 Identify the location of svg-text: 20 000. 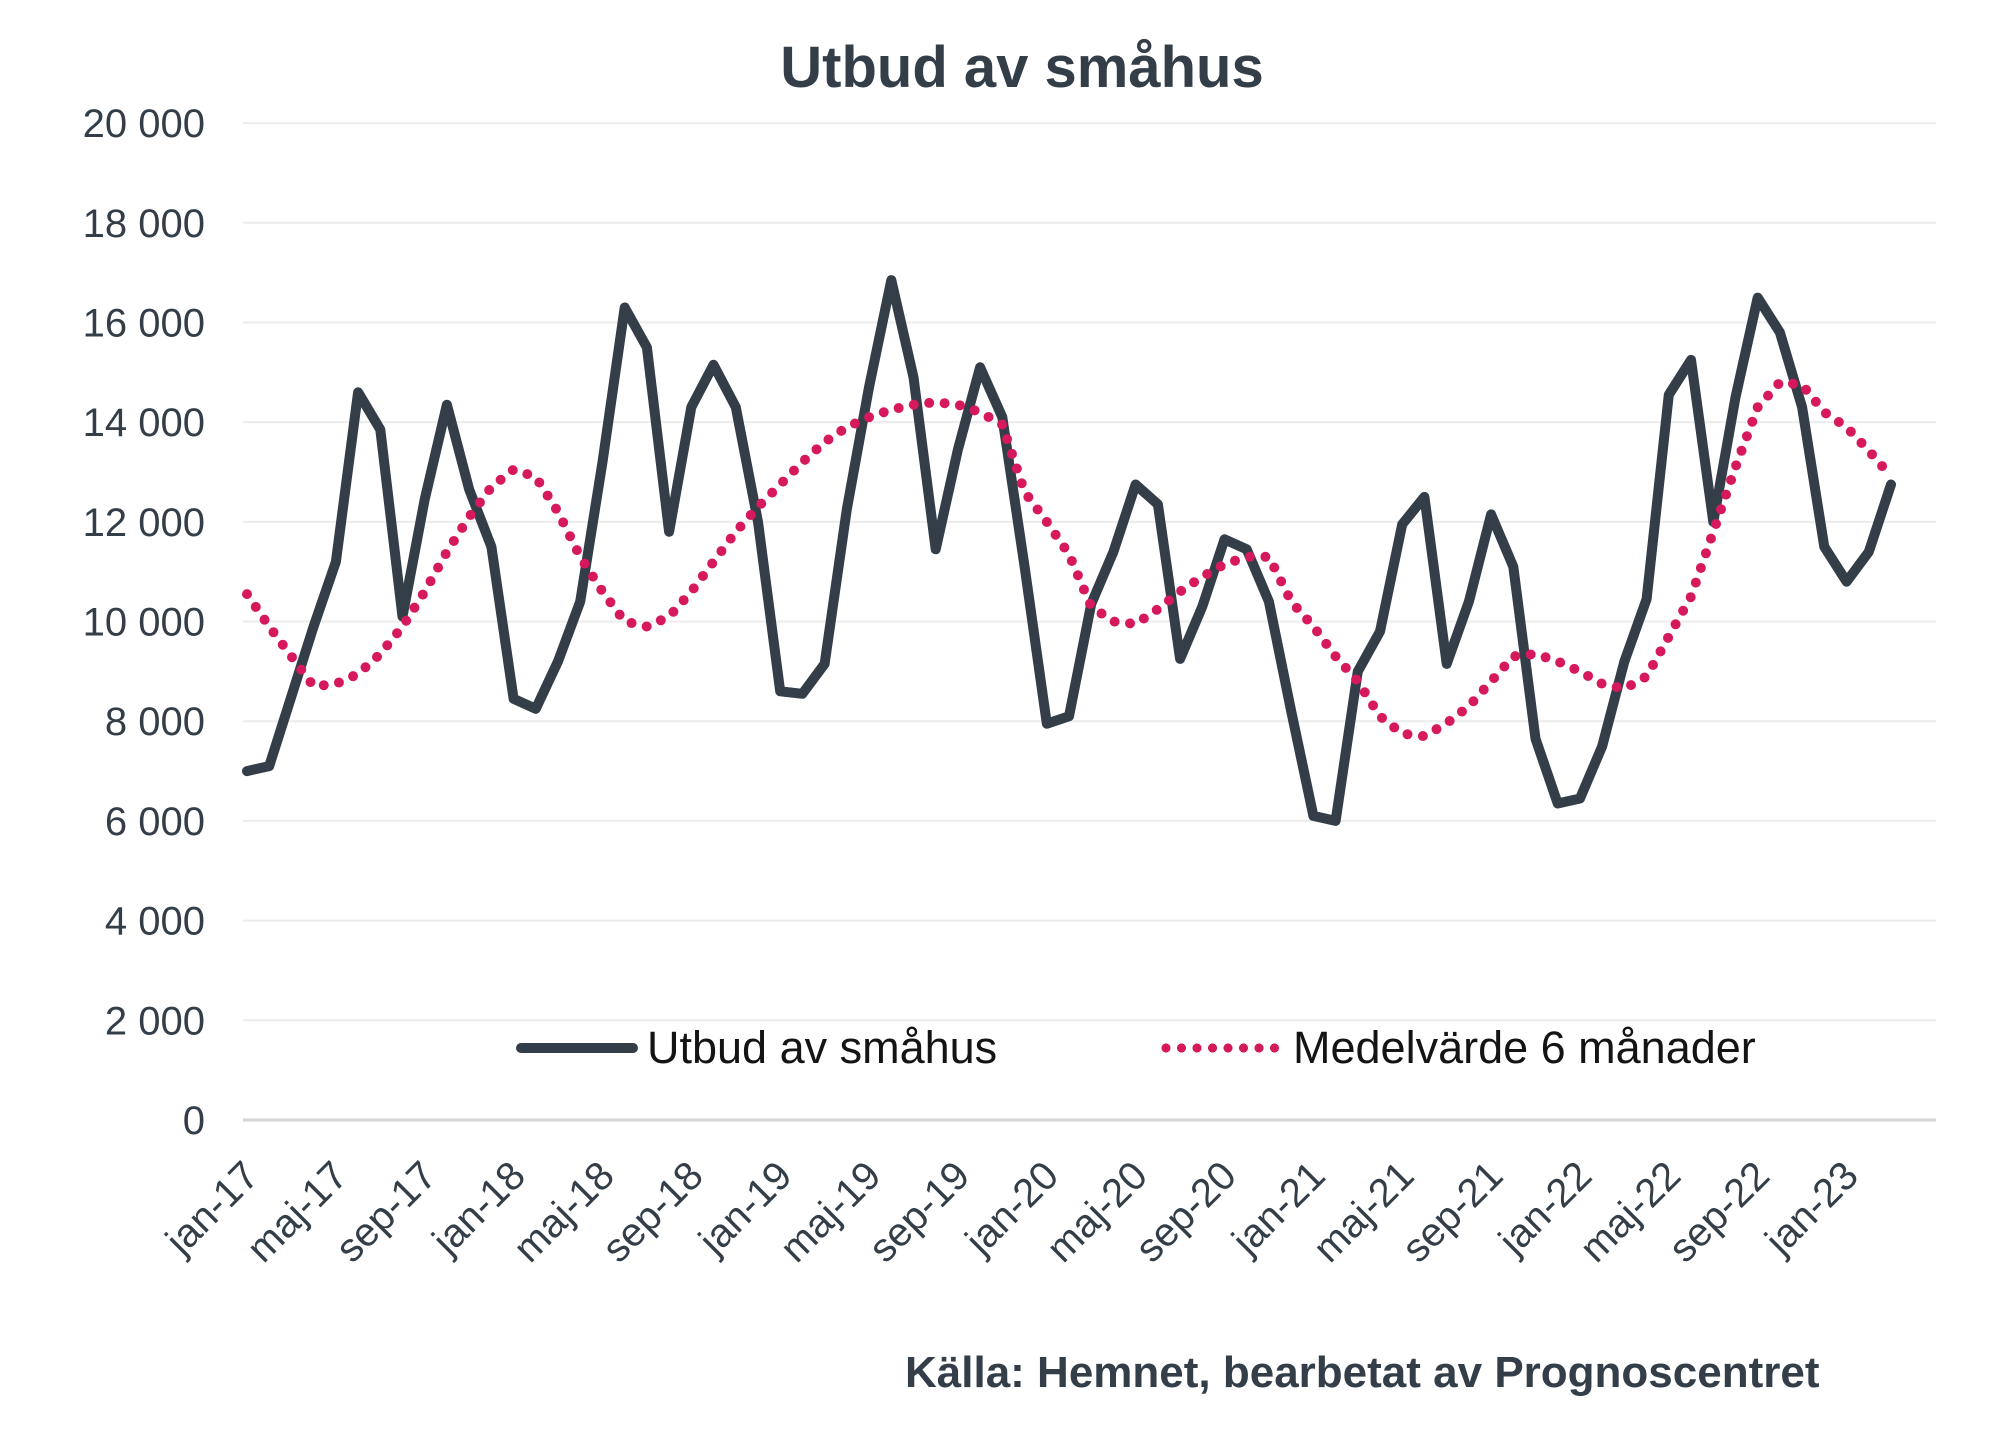
(144, 124).